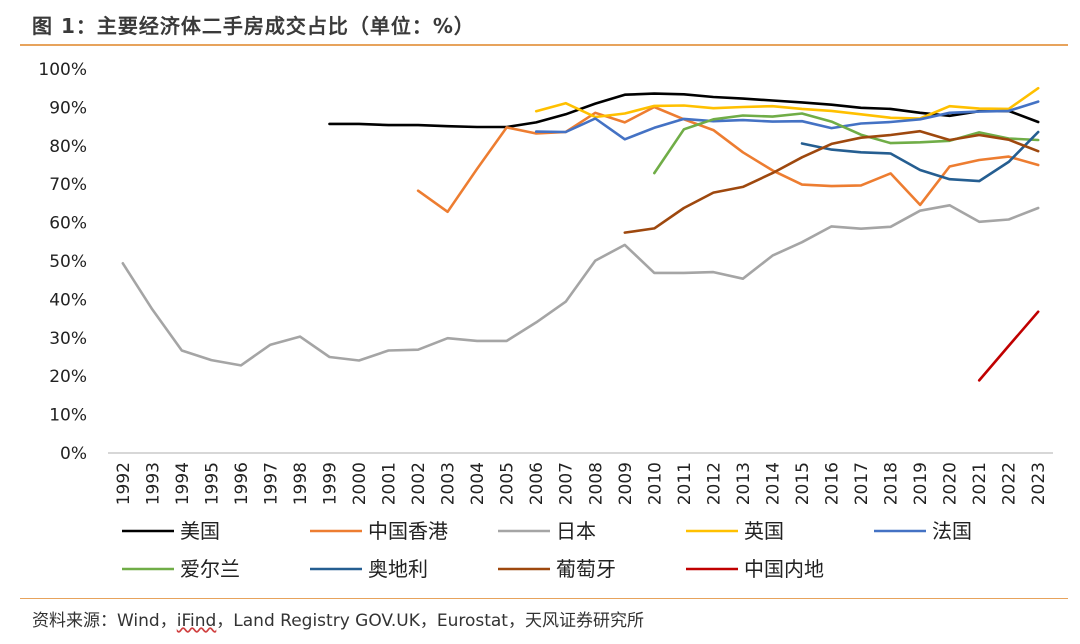  What do you see at coordinates (360, 483) in the screenshot?
I see `x-tick-label: 2000` at bounding box center [360, 483].